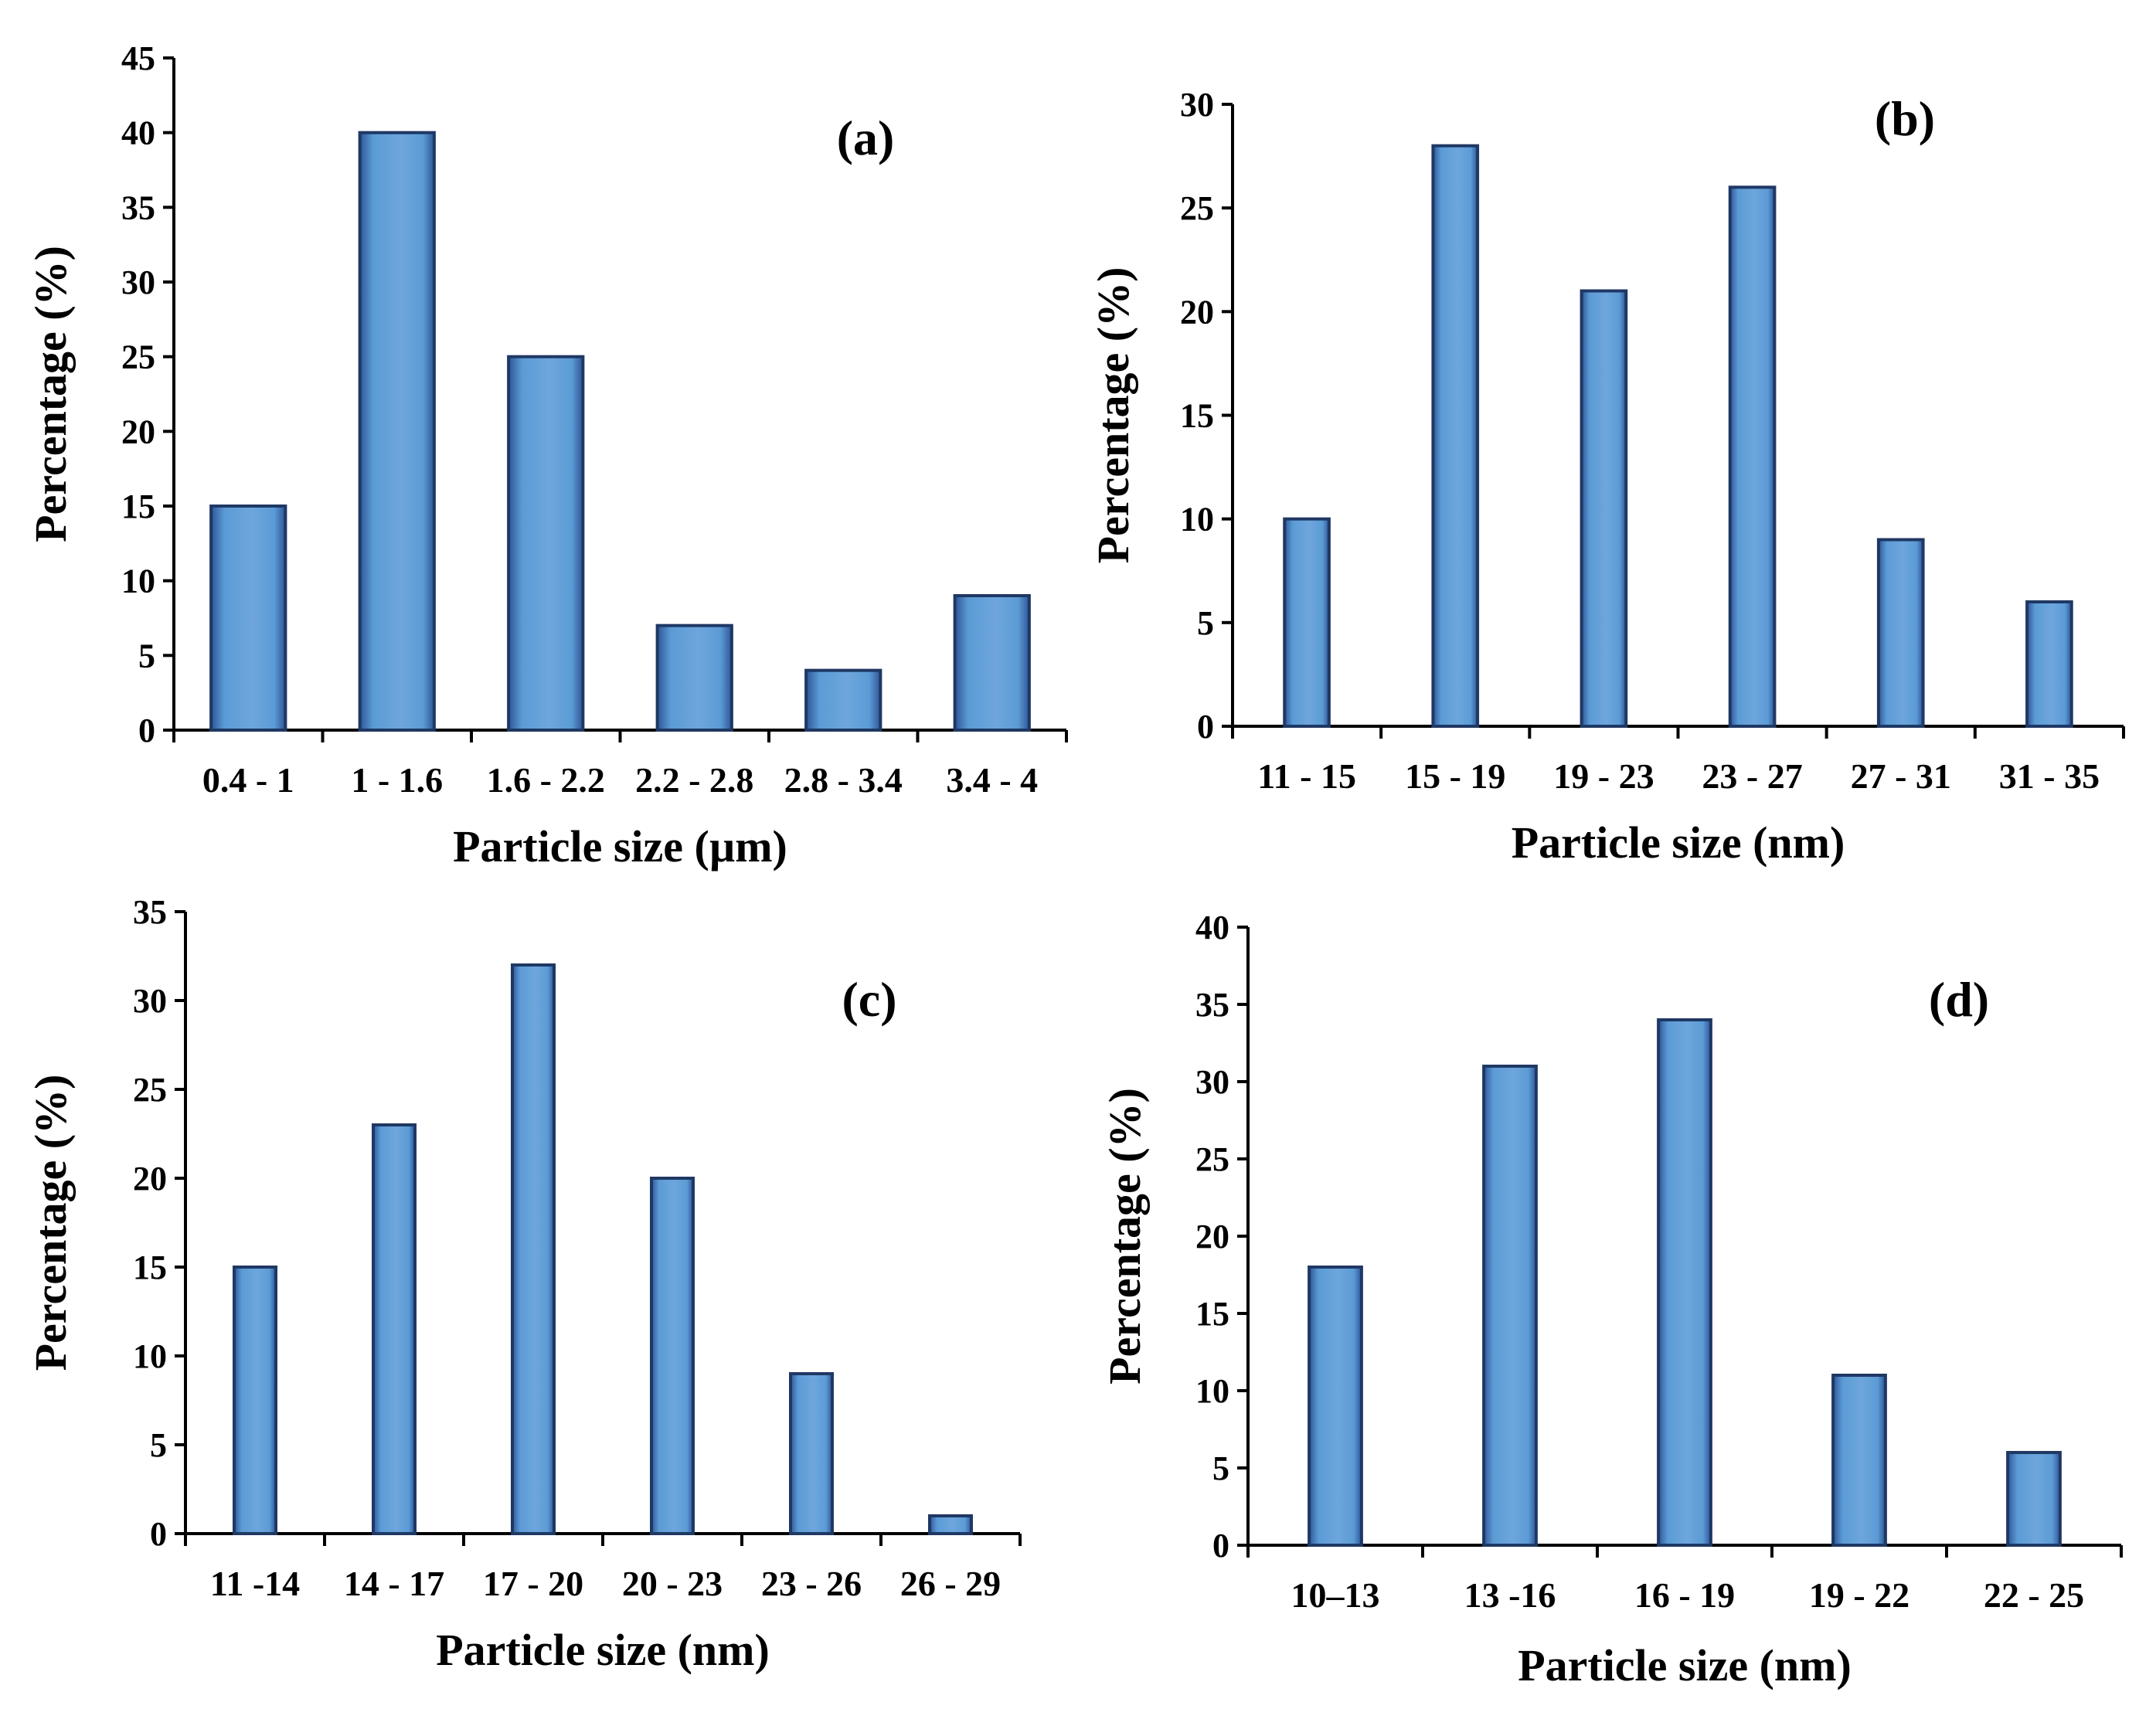 The image size is (2156, 1726). I want to click on x-tick-label: 15 - 19, so click(1455, 776).